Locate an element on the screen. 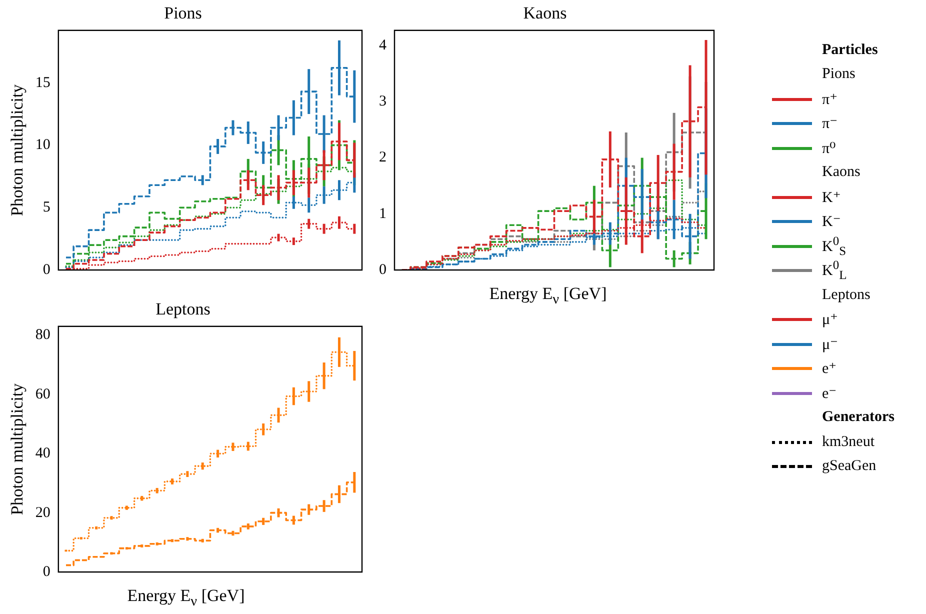 This screenshot has width=926, height=614. y-tick-label: 3 is located at coordinates (382, 102).